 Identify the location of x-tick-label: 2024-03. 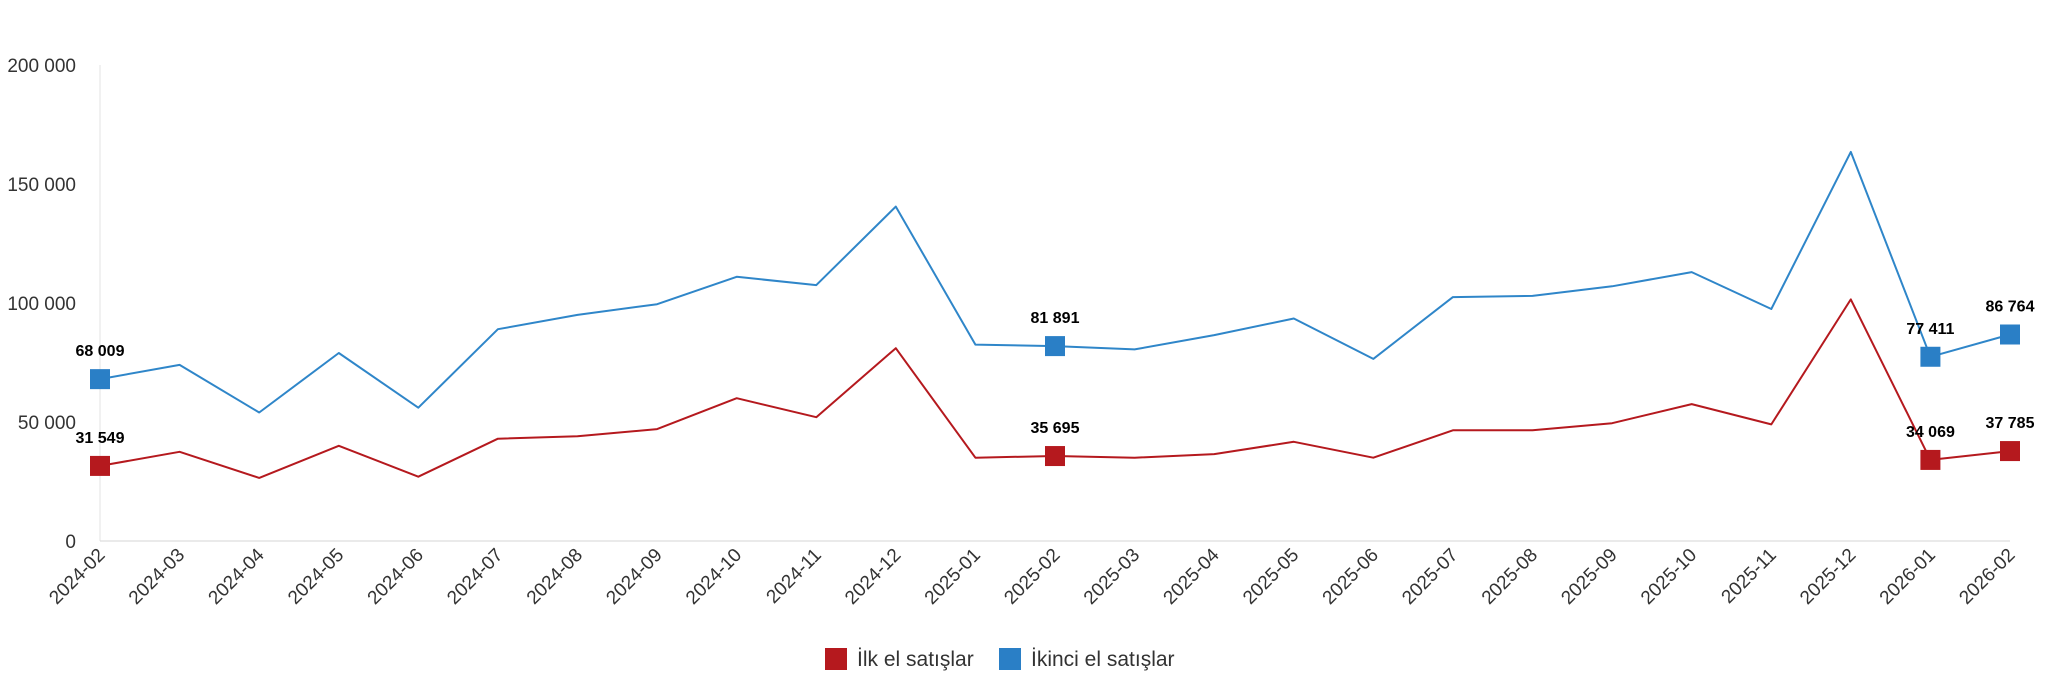
(157, 577).